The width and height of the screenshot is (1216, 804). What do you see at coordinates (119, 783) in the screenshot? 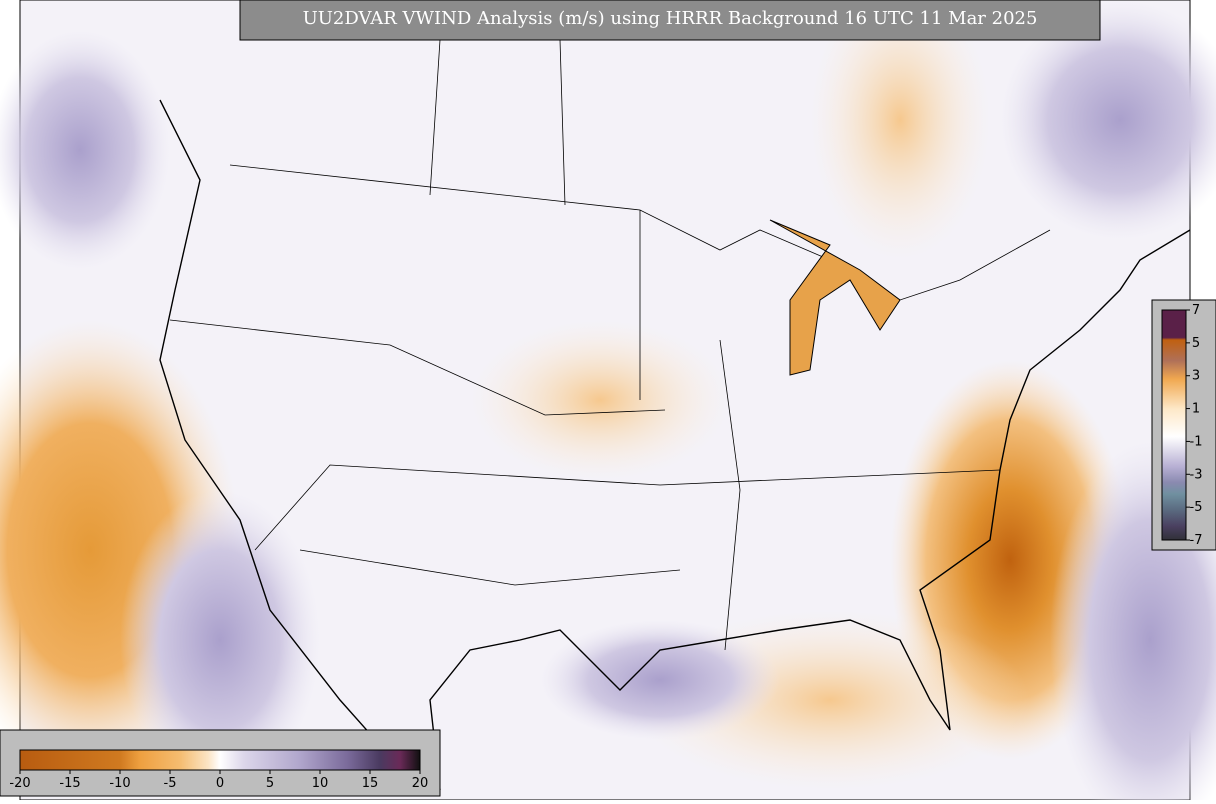
I see `tick-label: -10` at bounding box center [119, 783].